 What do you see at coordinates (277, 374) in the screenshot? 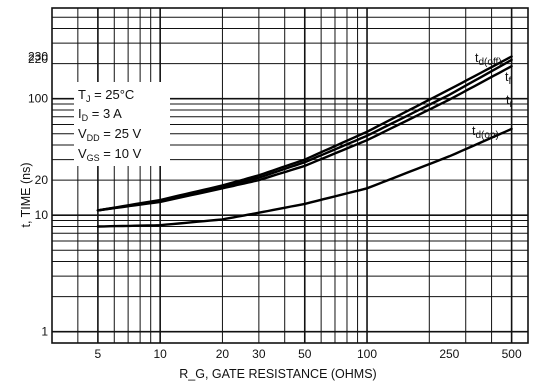
I see `x-axis-title: R_G, GATE RESISTANCE (OHMS)` at bounding box center [277, 374].